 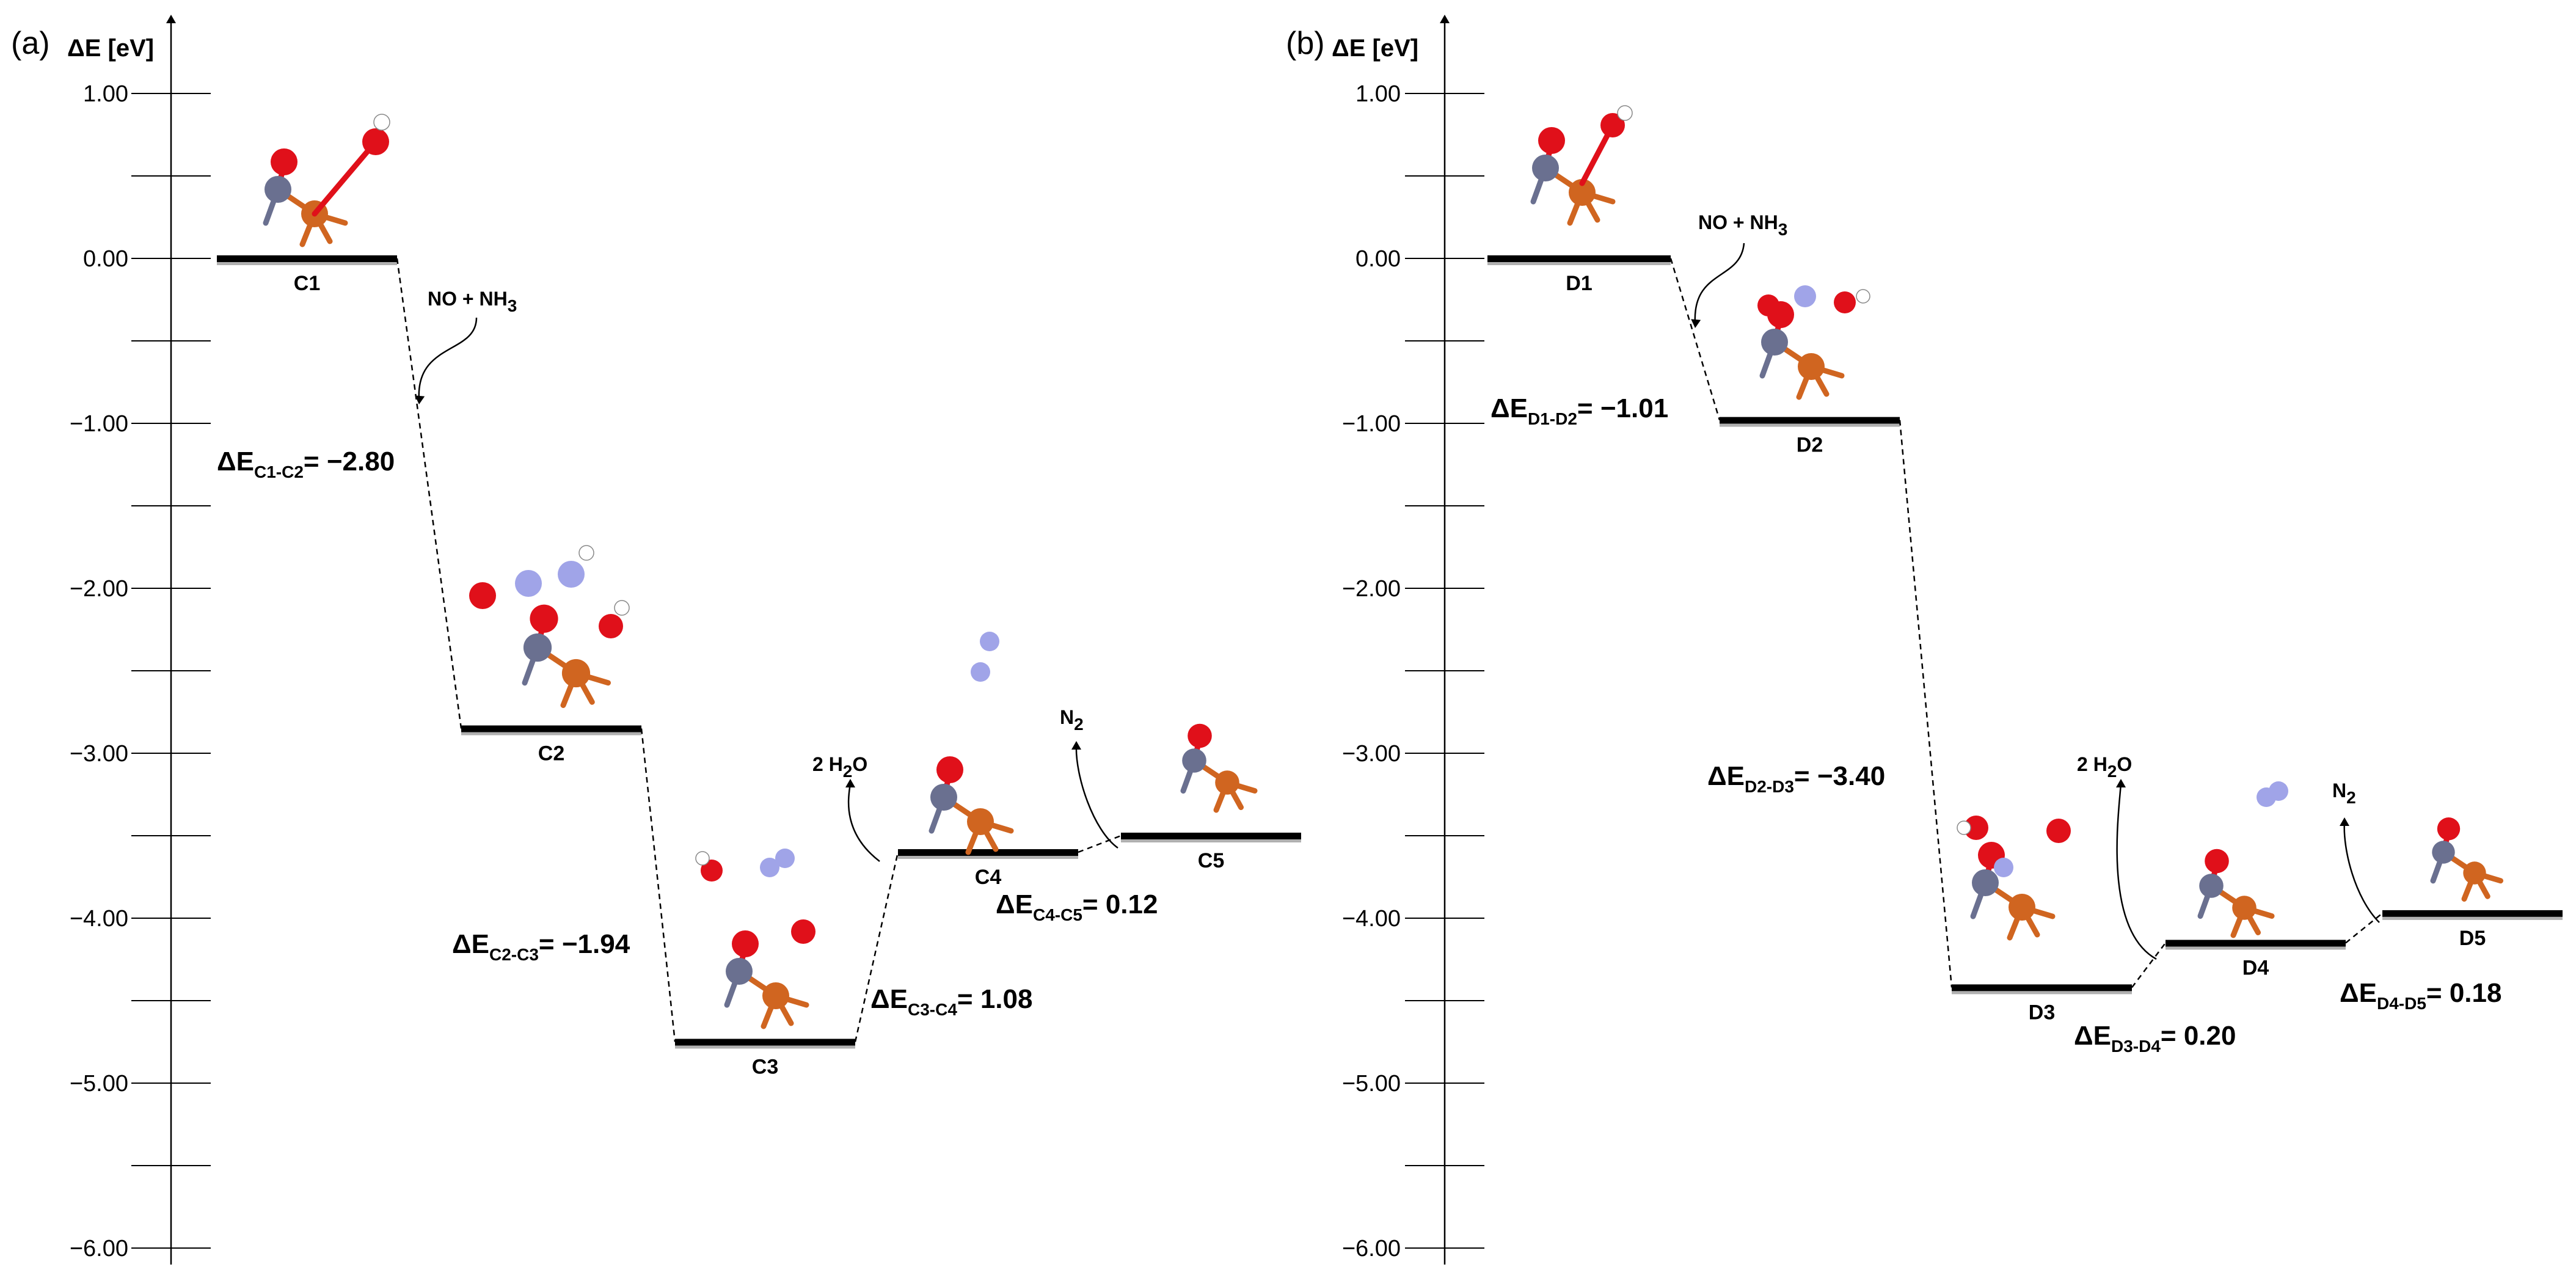 What do you see at coordinates (551, 754) in the screenshot?
I see `state-label-C2: C2` at bounding box center [551, 754].